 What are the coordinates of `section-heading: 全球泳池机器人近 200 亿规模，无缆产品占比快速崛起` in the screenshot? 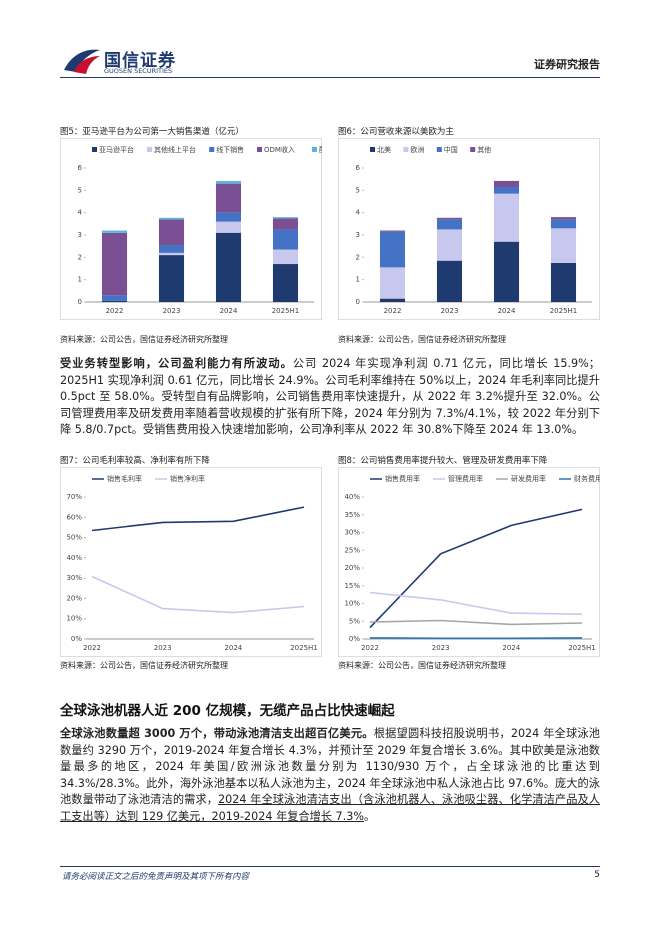 It's located at (227, 711).